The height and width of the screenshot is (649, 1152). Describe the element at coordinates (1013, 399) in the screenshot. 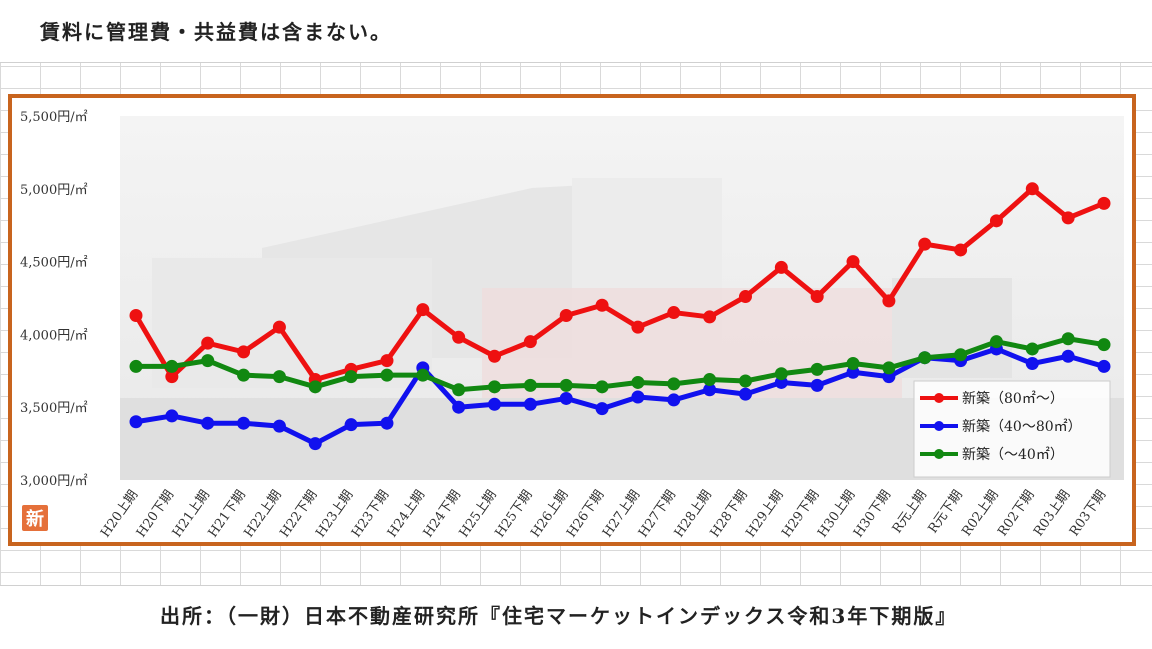

I see `legend-label: 新築（80㎡〜）` at that location.